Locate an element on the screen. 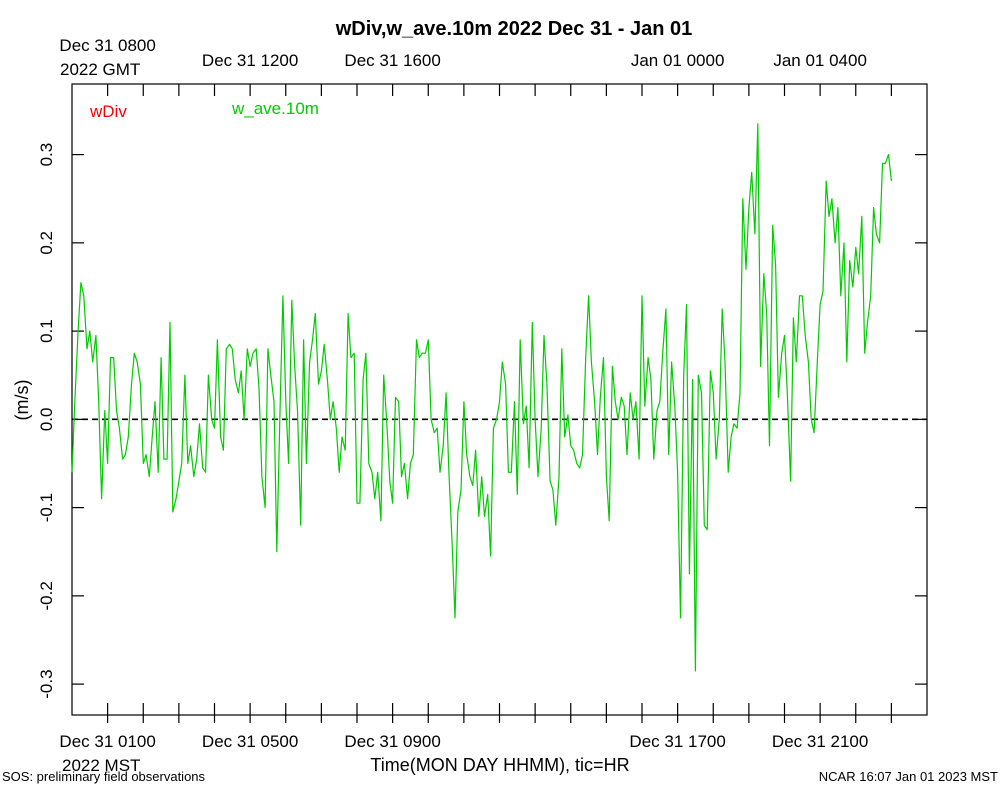  y-tick-label: 0.0 is located at coordinates (46, 420).